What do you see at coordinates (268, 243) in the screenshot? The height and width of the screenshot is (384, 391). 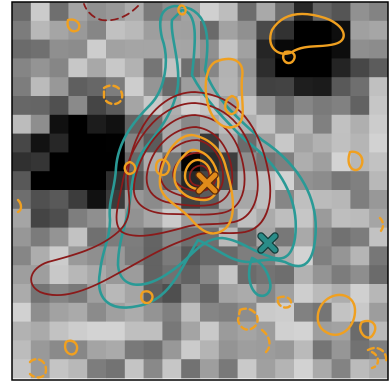 I see `teal-x-marker` at bounding box center [268, 243].